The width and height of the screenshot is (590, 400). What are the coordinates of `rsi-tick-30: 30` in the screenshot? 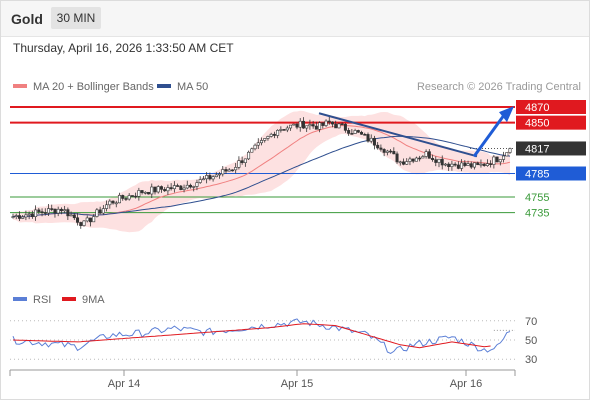 It's located at (531, 360).